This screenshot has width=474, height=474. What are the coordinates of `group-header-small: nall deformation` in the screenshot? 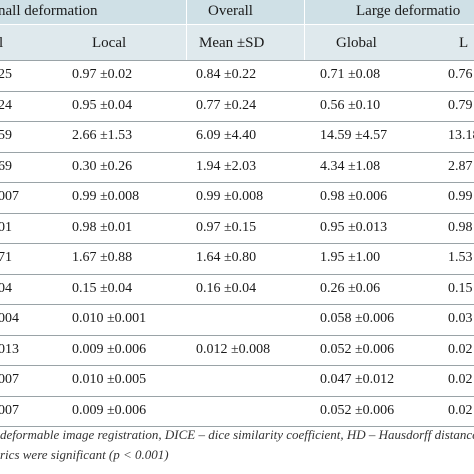 It's located at (49, 11).